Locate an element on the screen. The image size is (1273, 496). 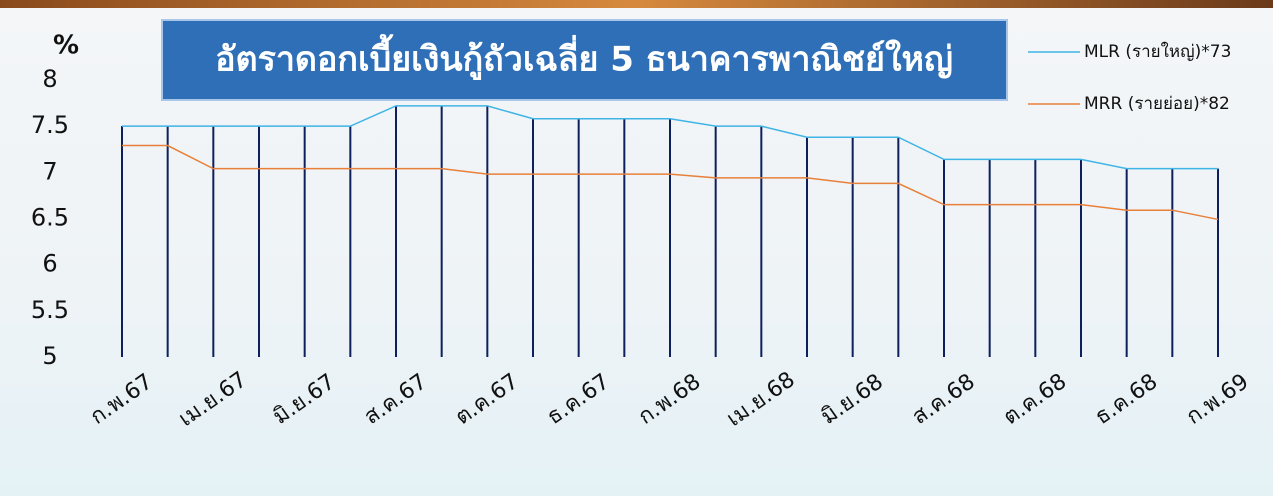
y-tick-label: 5 is located at coordinates (49, 356).